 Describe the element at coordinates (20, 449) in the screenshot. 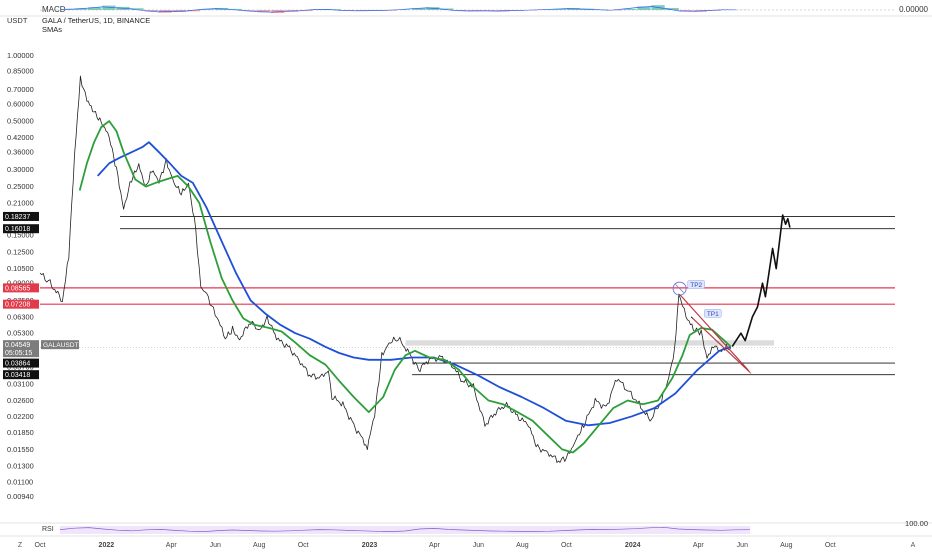

I see `y-tick-label: 0.01550` at that location.